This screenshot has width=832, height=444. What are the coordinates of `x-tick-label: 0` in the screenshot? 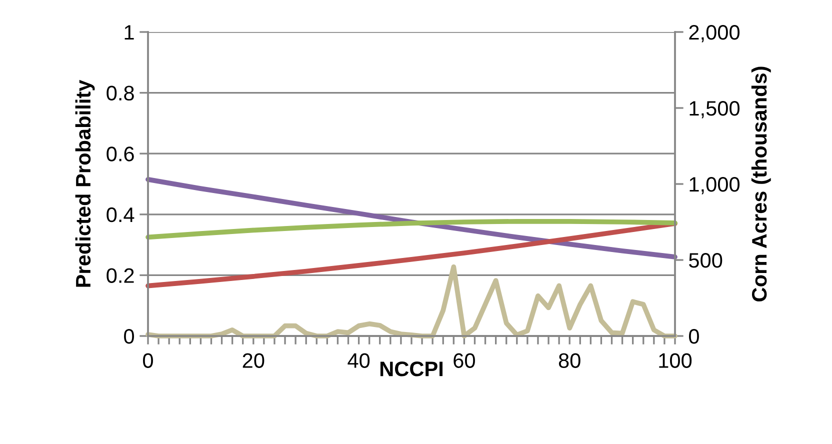 It's located at (148, 360).